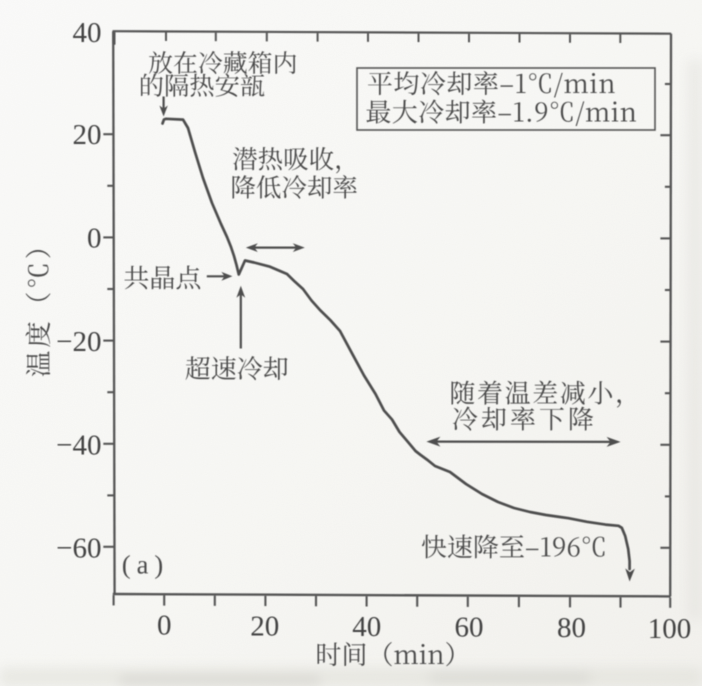  Describe the element at coordinates (78, 549) in the screenshot. I see `svg-text: −60` at that location.